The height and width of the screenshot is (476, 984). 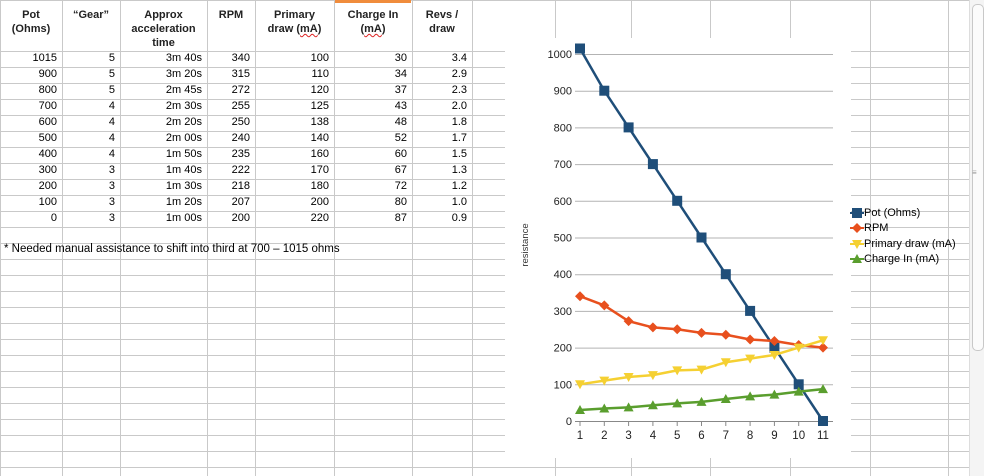 What do you see at coordinates (240, 186) in the screenshot?
I see `table-cell: 218` at bounding box center [240, 186].